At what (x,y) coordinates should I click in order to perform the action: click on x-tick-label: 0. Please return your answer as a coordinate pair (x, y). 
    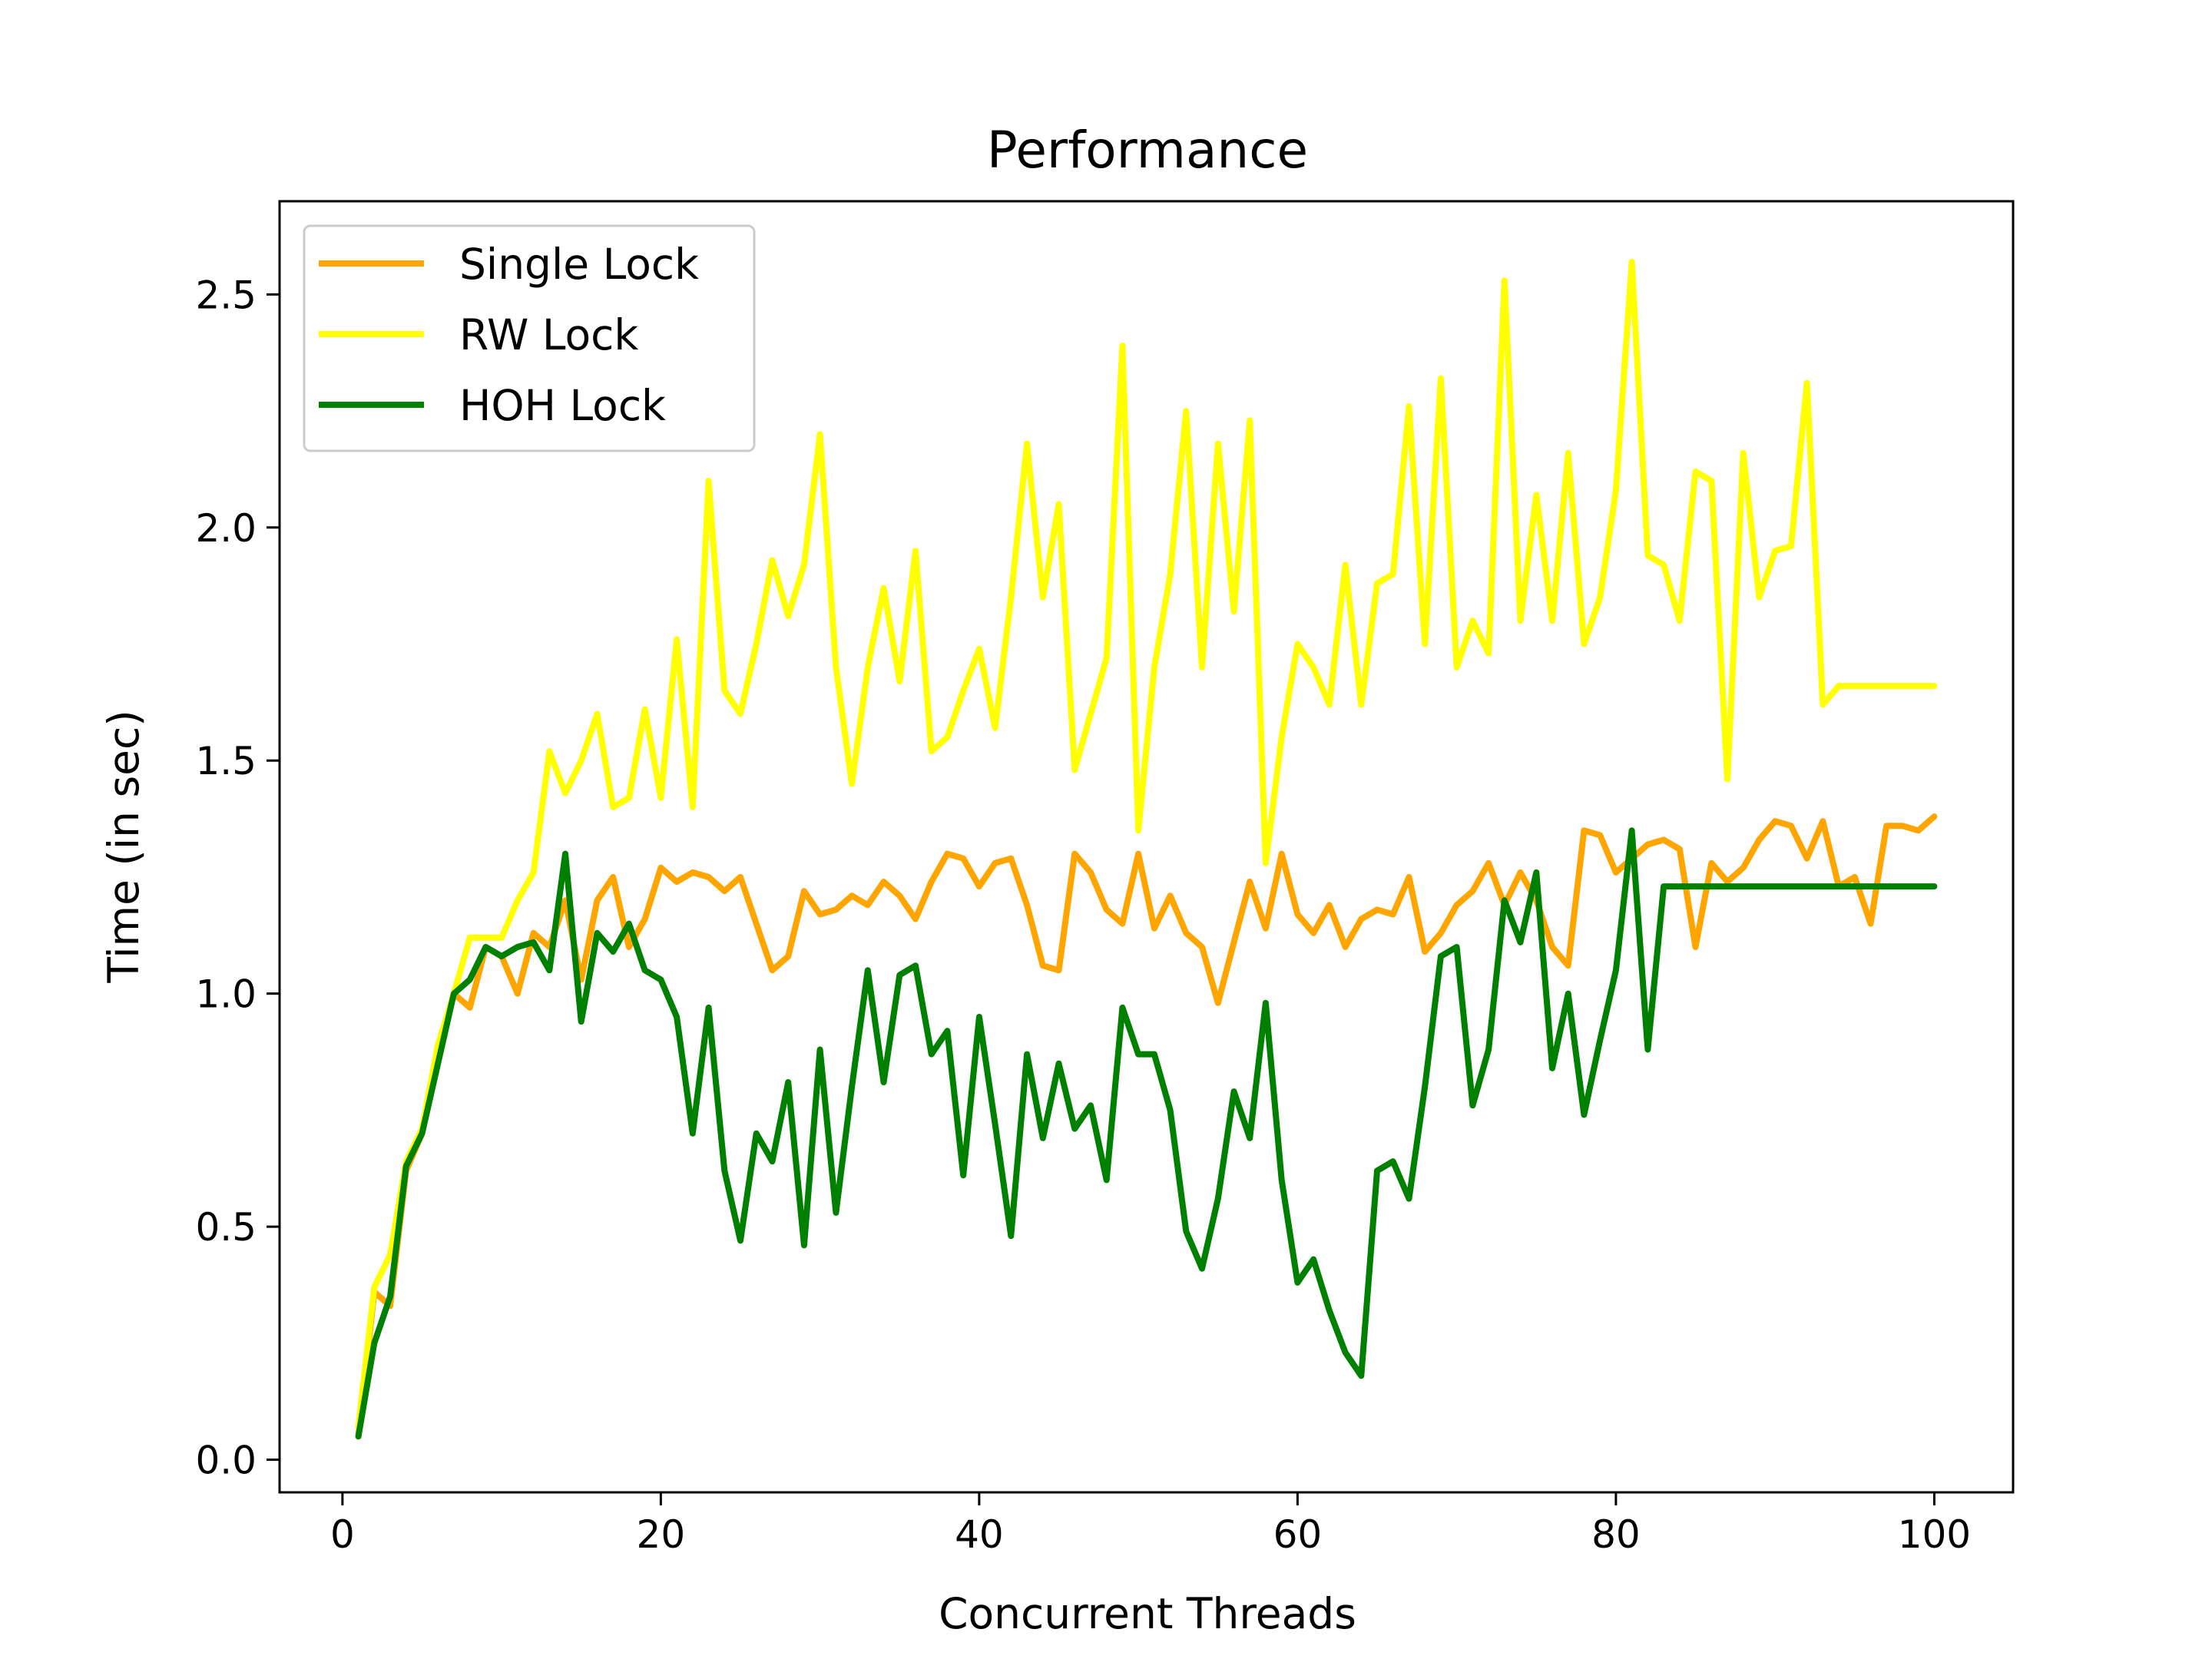
    Looking at the image, I should click on (343, 1534).